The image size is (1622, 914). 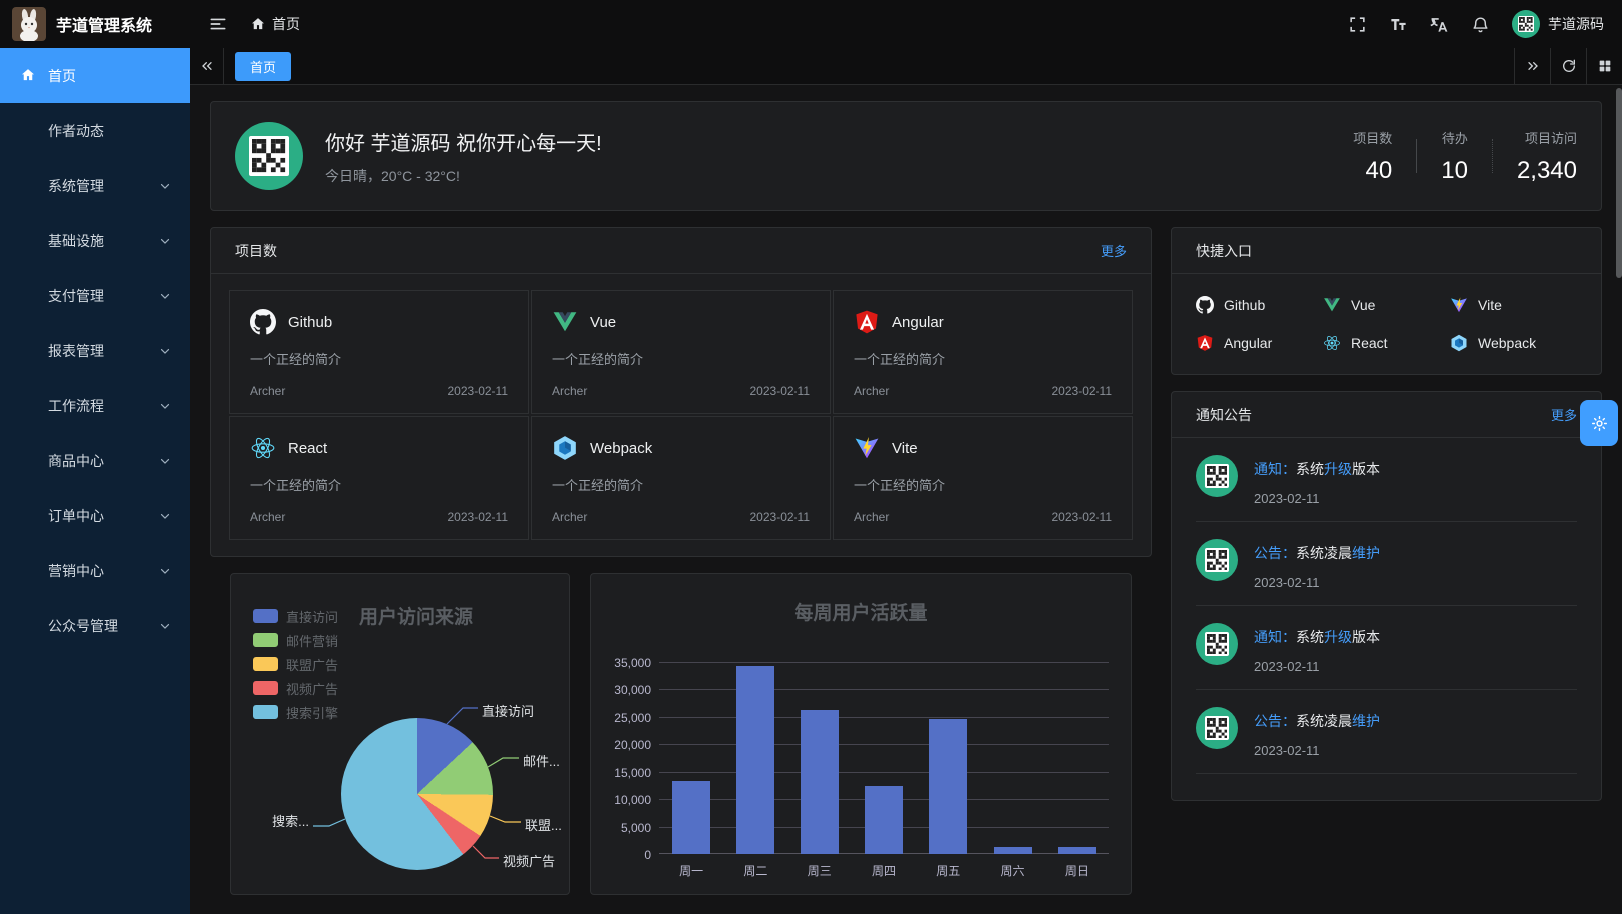 What do you see at coordinates (1599, 423) in the screenshot?
I see `settings-button` at bounding box center [1599, 423].